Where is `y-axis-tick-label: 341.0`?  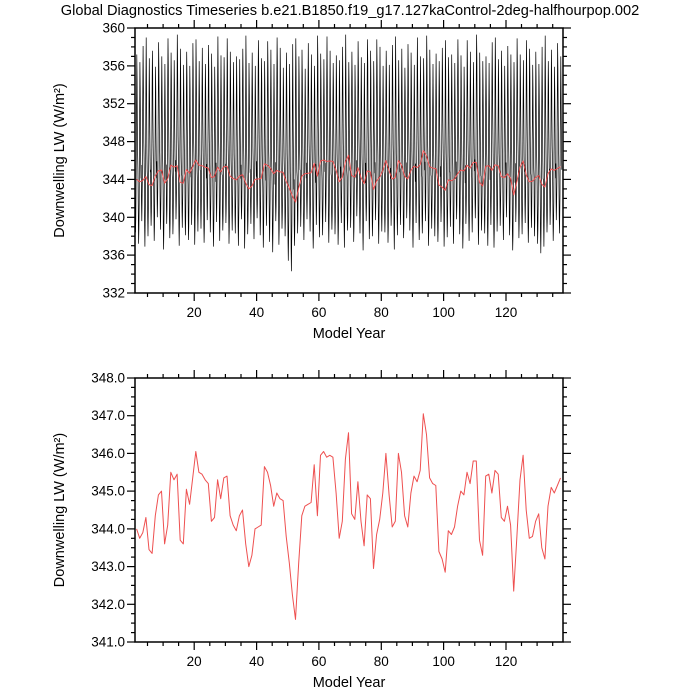
y-axis-tick-label: 341.0 is located at coordinates (108, 642).